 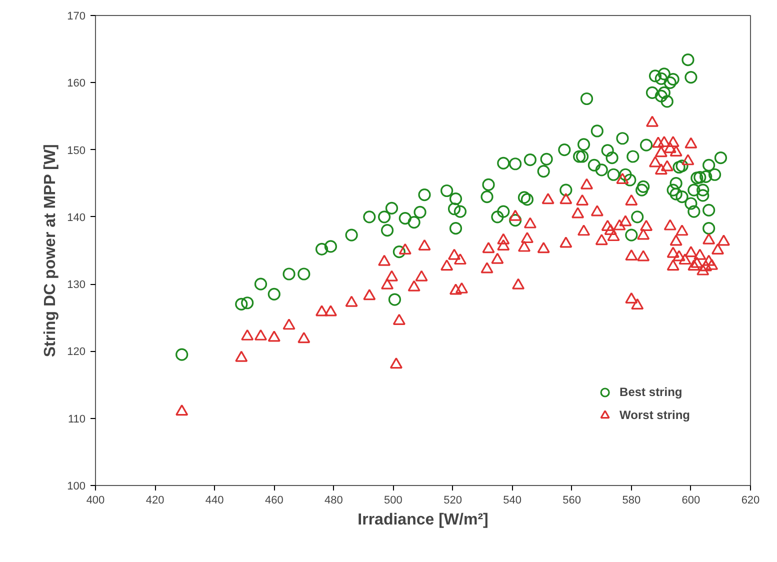 What do you see at coordinates (691, 500) in the screenshot?
I see `x-tick-label: 600` at bounding box center [691, 500].